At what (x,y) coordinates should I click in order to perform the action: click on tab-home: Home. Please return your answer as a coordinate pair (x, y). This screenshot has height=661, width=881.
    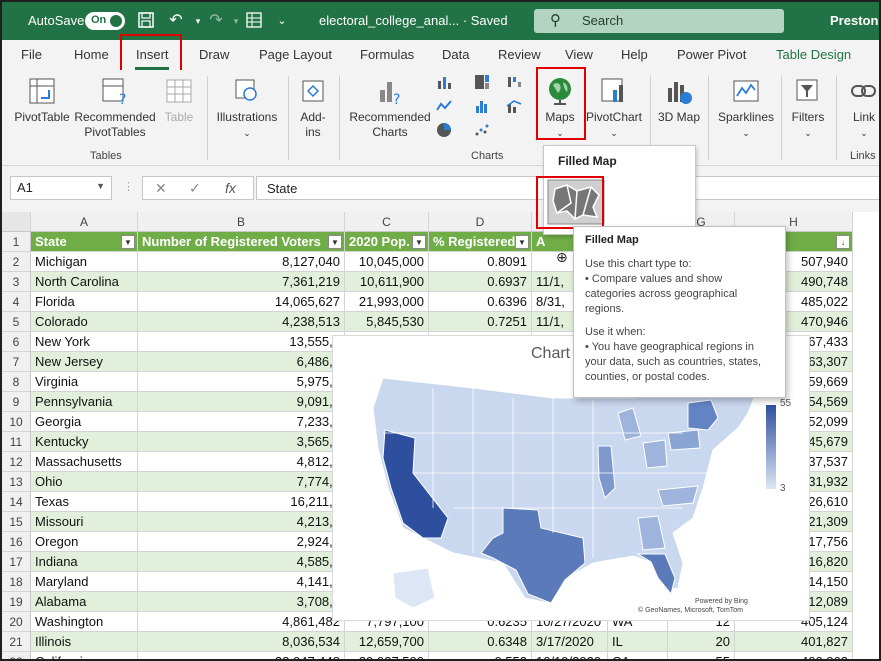
    Looking at the image, I should click on (91, 54).